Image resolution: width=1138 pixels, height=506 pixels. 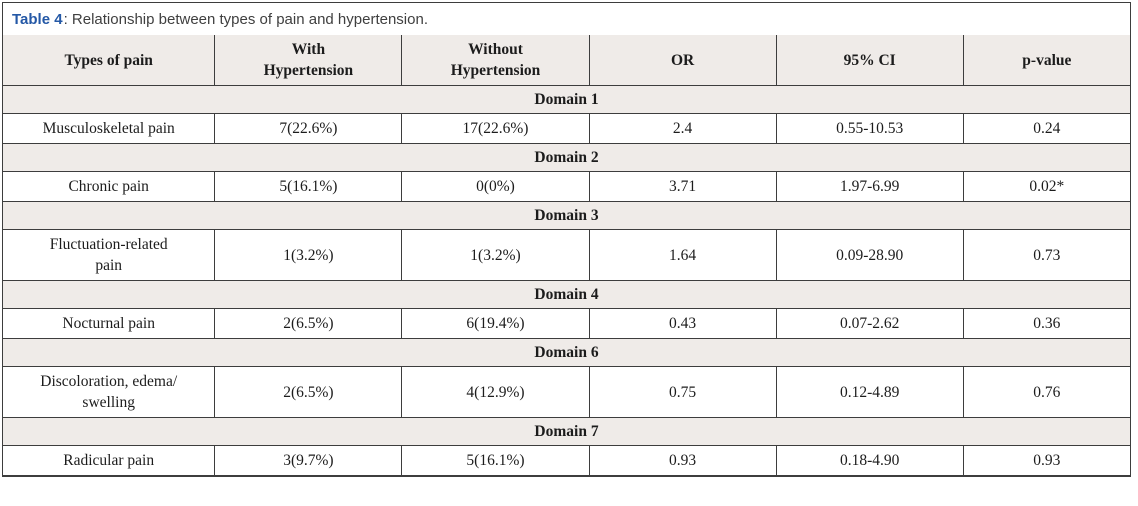 I want to click on table-cell: 0.55-10.53, so click(x=869, y=128).